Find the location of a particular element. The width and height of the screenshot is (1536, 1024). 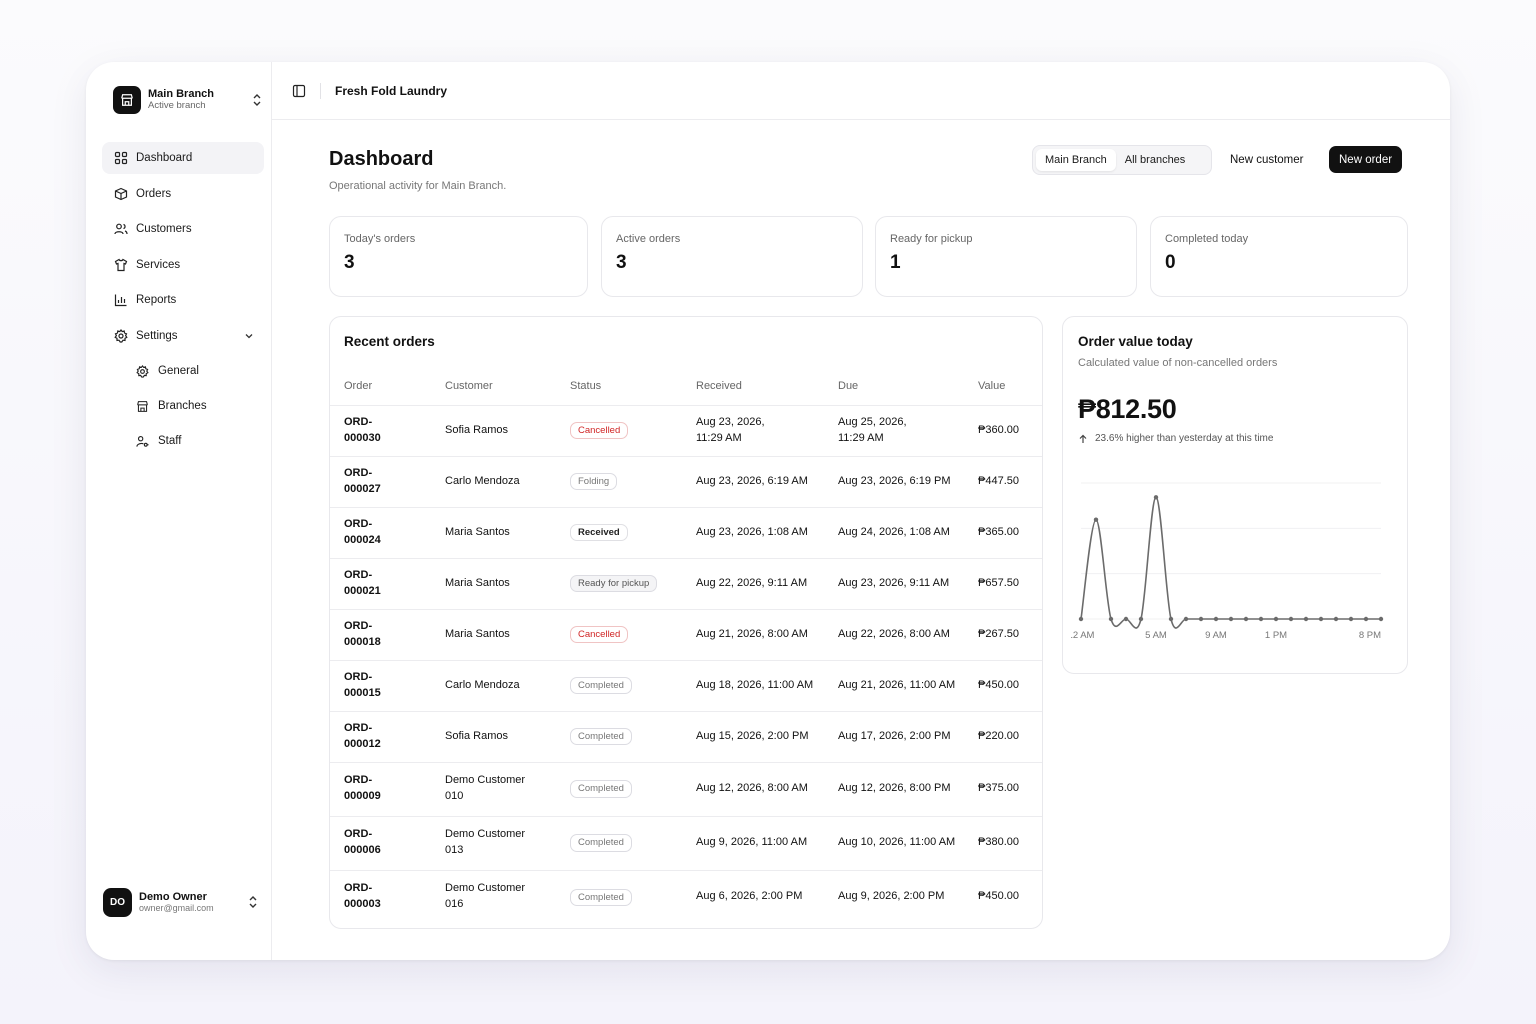

topbar-divider is located at coordinates (320, 90).